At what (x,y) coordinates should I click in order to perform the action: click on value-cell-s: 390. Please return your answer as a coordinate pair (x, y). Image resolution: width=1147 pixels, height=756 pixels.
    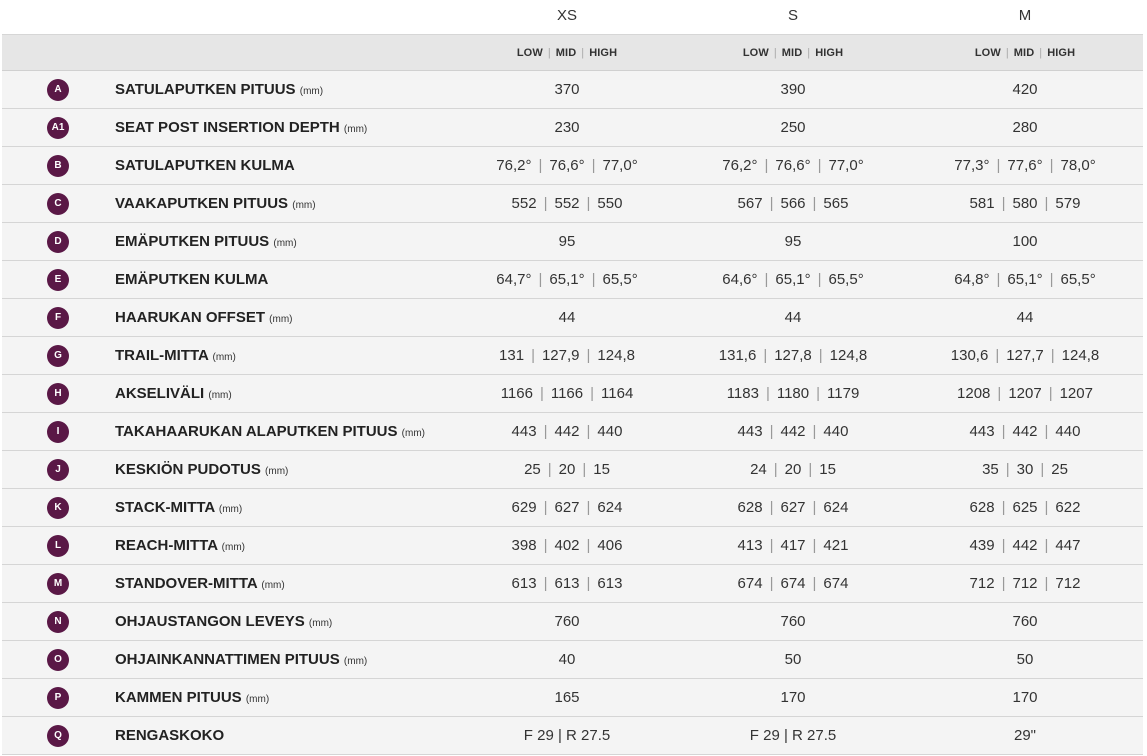
    Looking at the image, I should click on (793, 89).